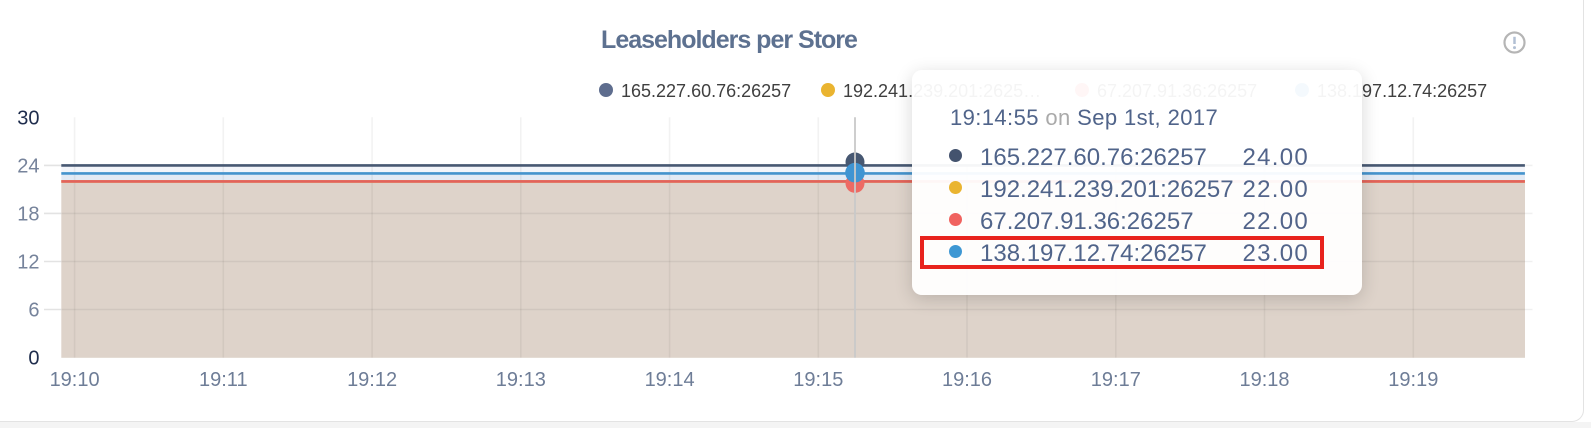  What do you see at coordinates (223, 380) in the screenshot?
I see `svg-text: 19:11` at bounding box center [223, 380].